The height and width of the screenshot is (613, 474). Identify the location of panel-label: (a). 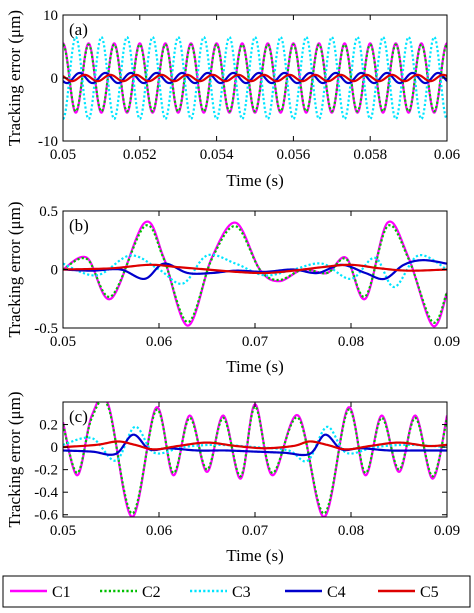
(78, 29).